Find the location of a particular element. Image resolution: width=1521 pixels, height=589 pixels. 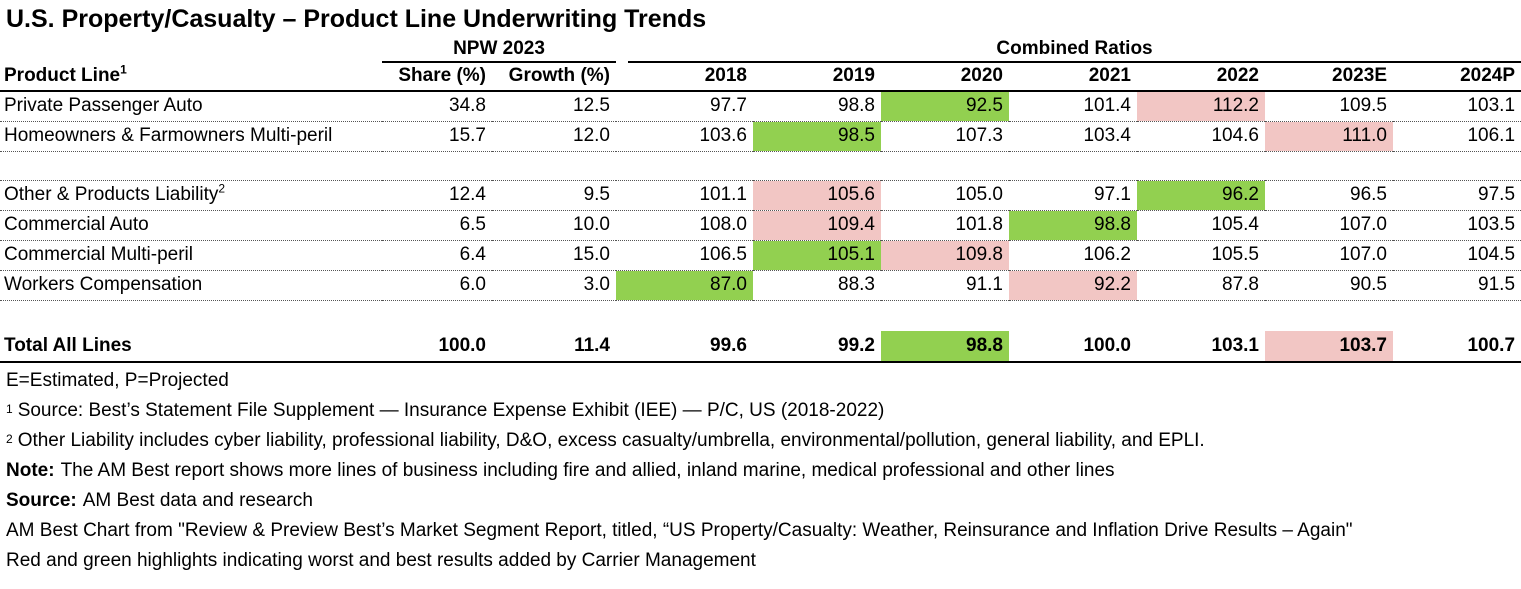

source-label: Source: is located at coordinates (41, 500).